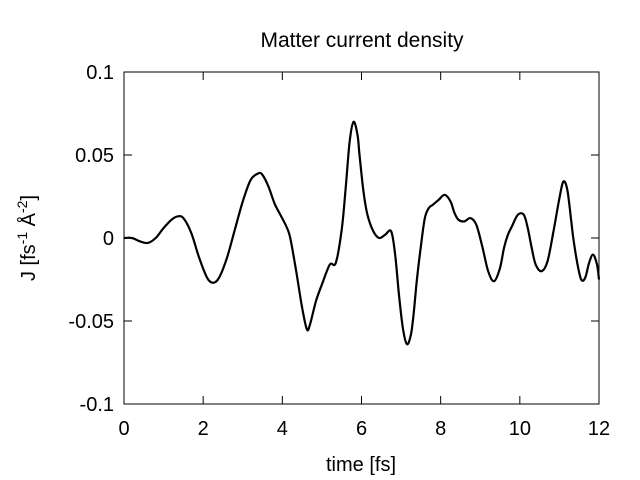 This screenshot has width=640, height=480. I want to click on y-tick-label: 0.05, so click(94, 156).